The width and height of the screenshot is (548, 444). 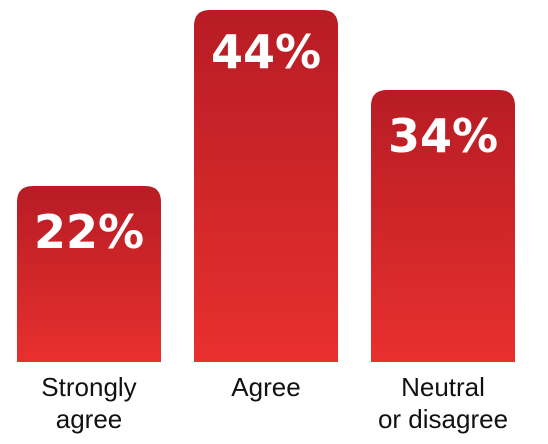 What do you see at coordinates (443, 136) in the screenshot?
I see `bar-value-label-2: 34%` at bounding box center [443, 136].